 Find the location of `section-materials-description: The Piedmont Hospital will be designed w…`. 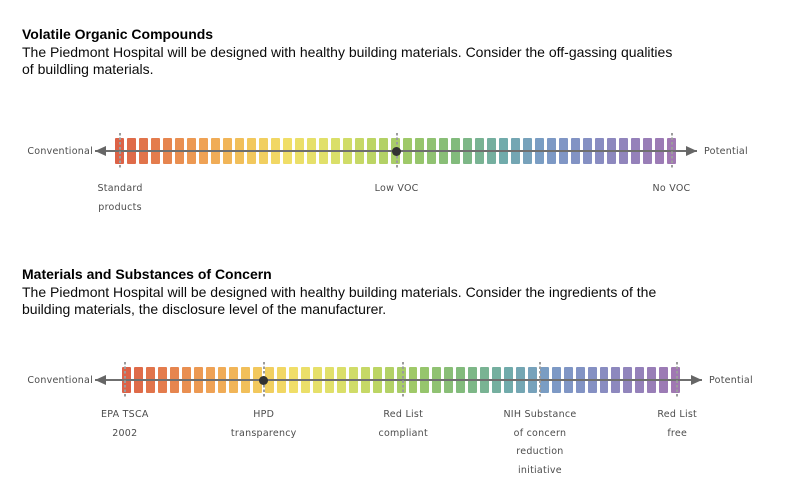

section-materials-description: The Piedmont Hospital will be designed w… is located at coordinates (339, 300).